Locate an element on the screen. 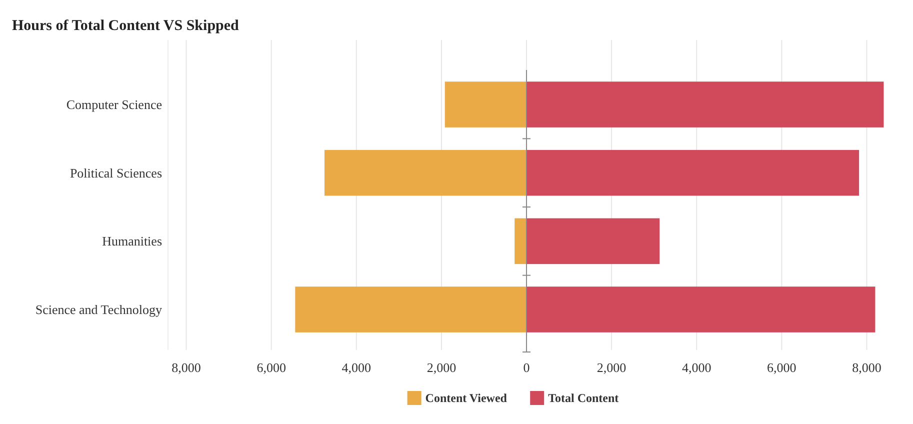 This screenshot has height=424, width=913. y-tick-label: Computer Science is located at coordinates (114, 104).